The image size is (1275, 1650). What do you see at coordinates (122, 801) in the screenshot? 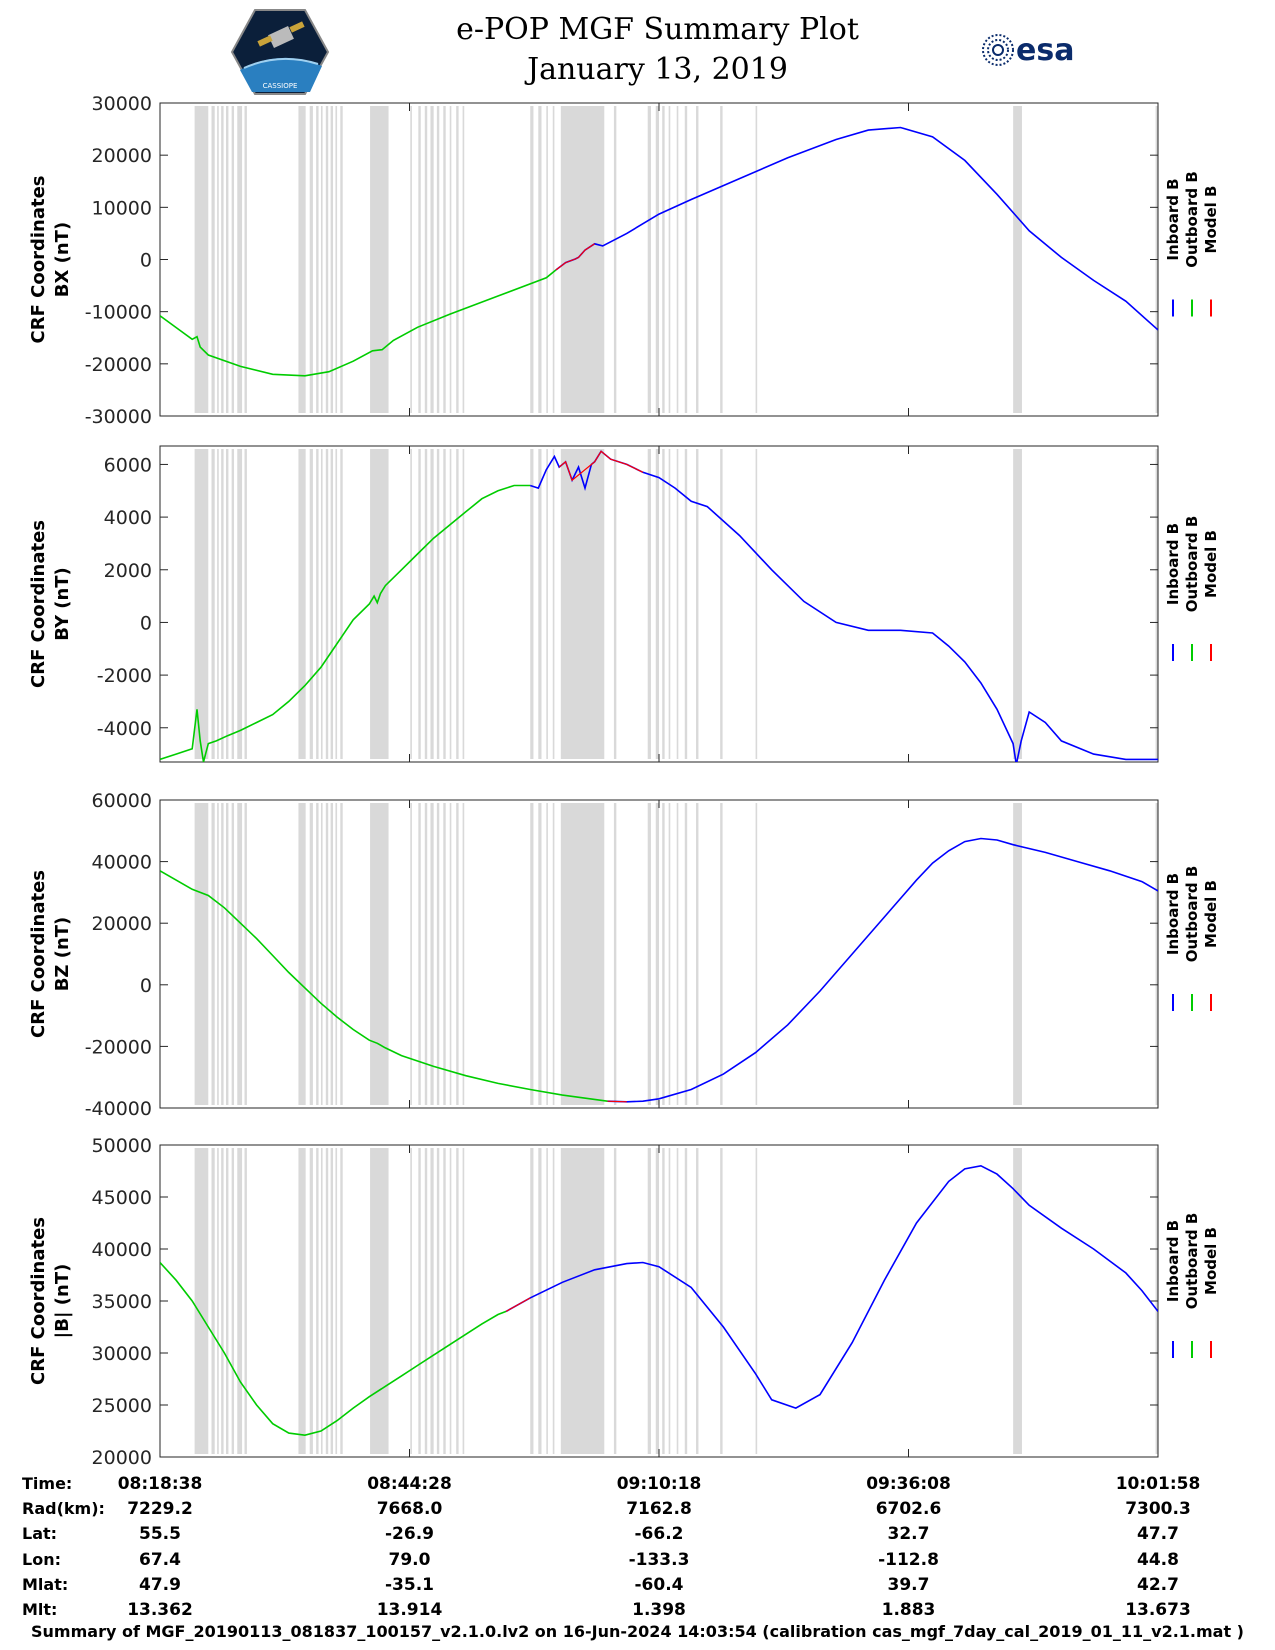
I see `y-tick-label: 60000` at bounding box center [122, 801].